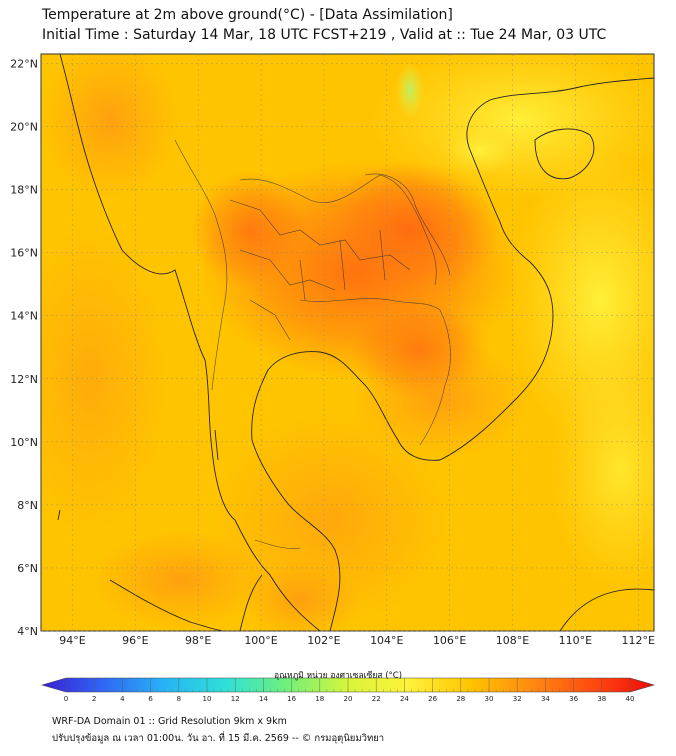 The width and height of the screenshot is (676, 756). What do you see at coordinates (435, 377) in the screenshot?
I see `border-cambodia-vietnam` at bounding box center [435, 377].